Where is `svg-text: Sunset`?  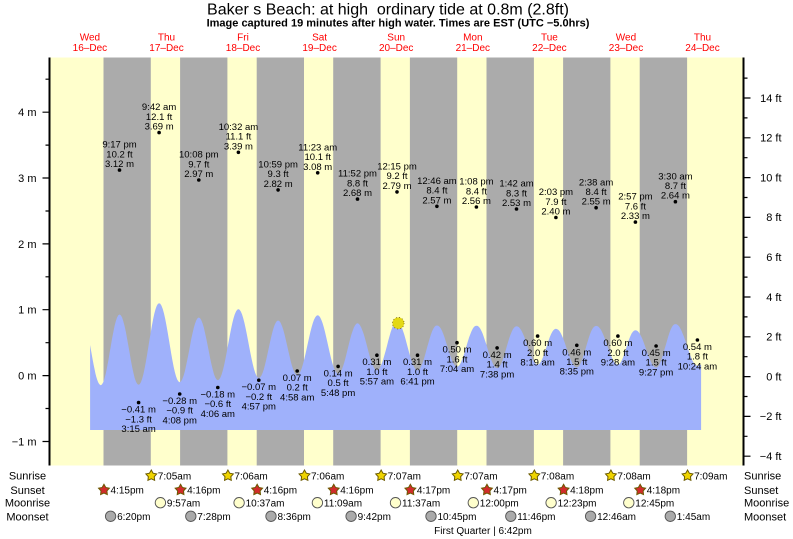 svg-text: Sunset is located at coordinates (761, 491).